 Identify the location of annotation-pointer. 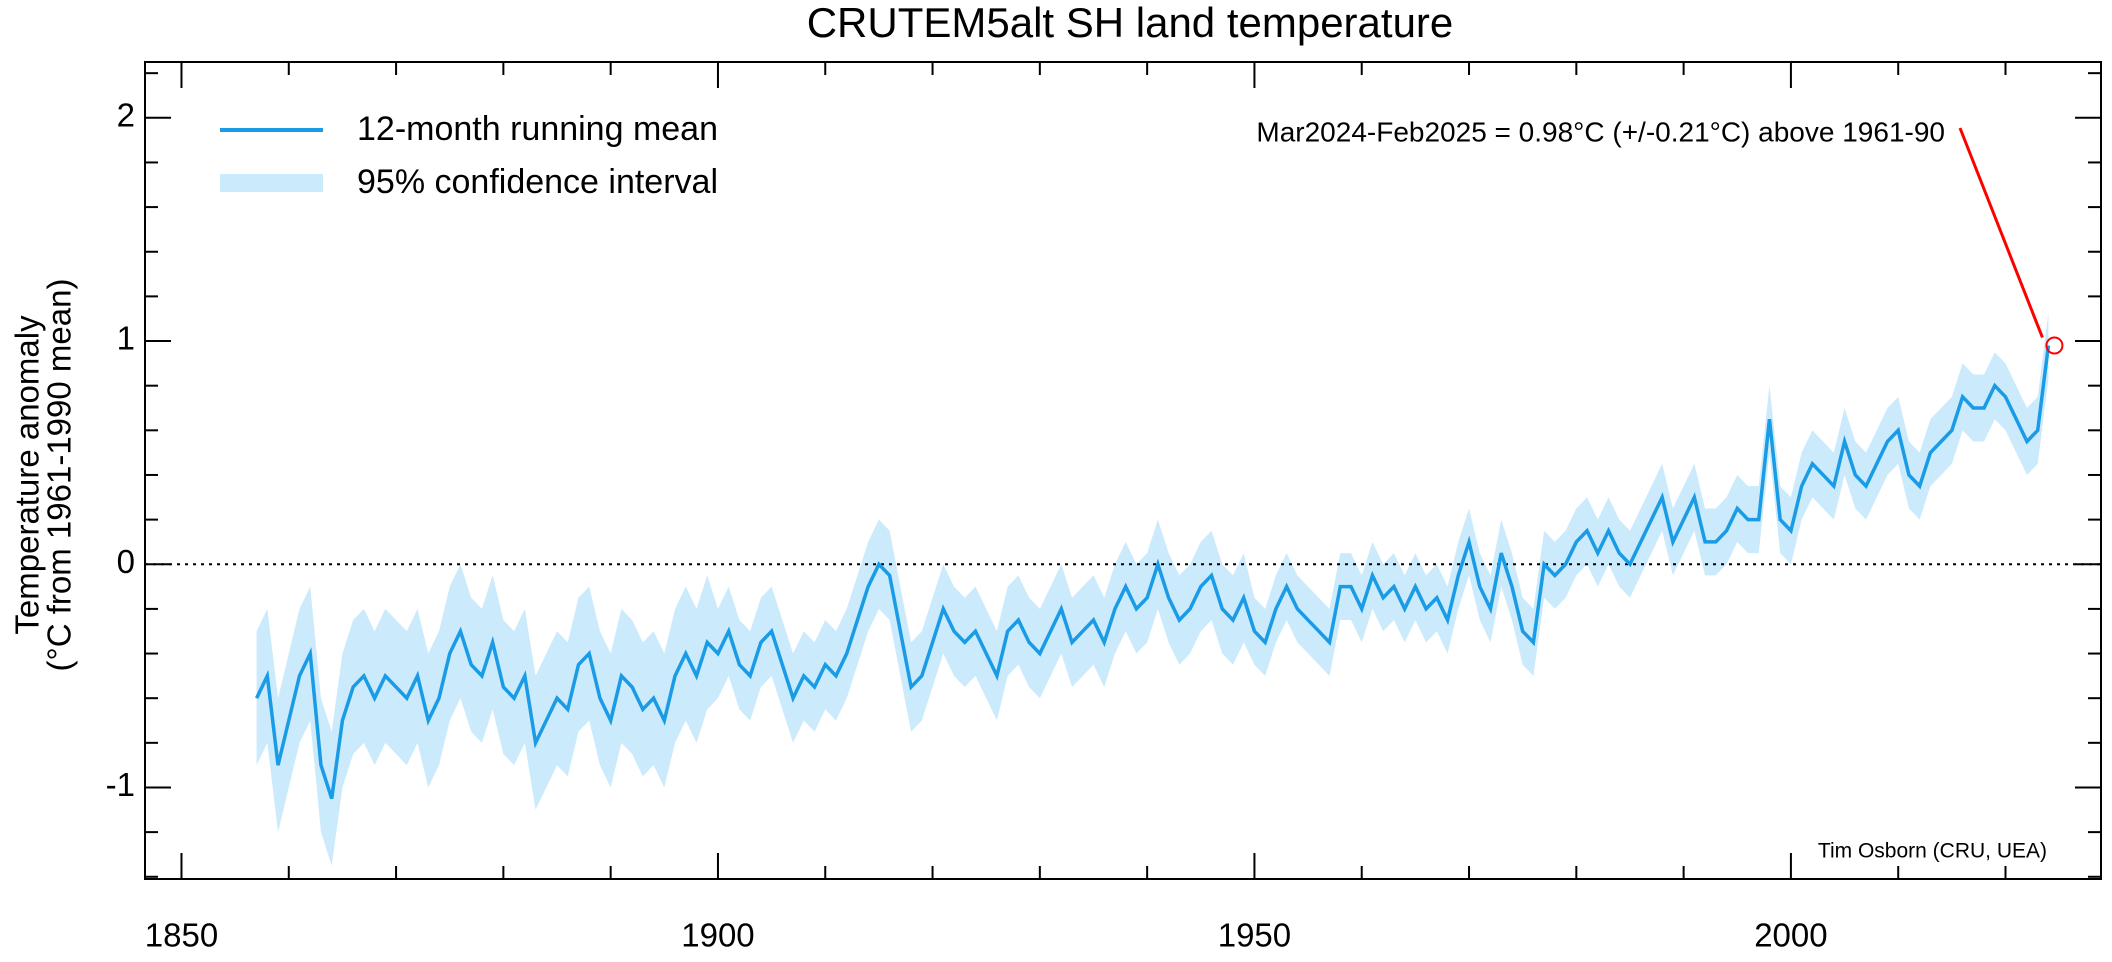
(2001, 233).